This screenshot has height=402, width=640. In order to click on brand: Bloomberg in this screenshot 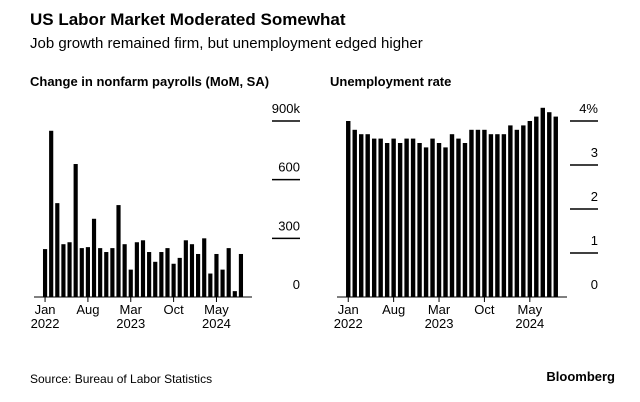, I will do `click(580, 376)`.